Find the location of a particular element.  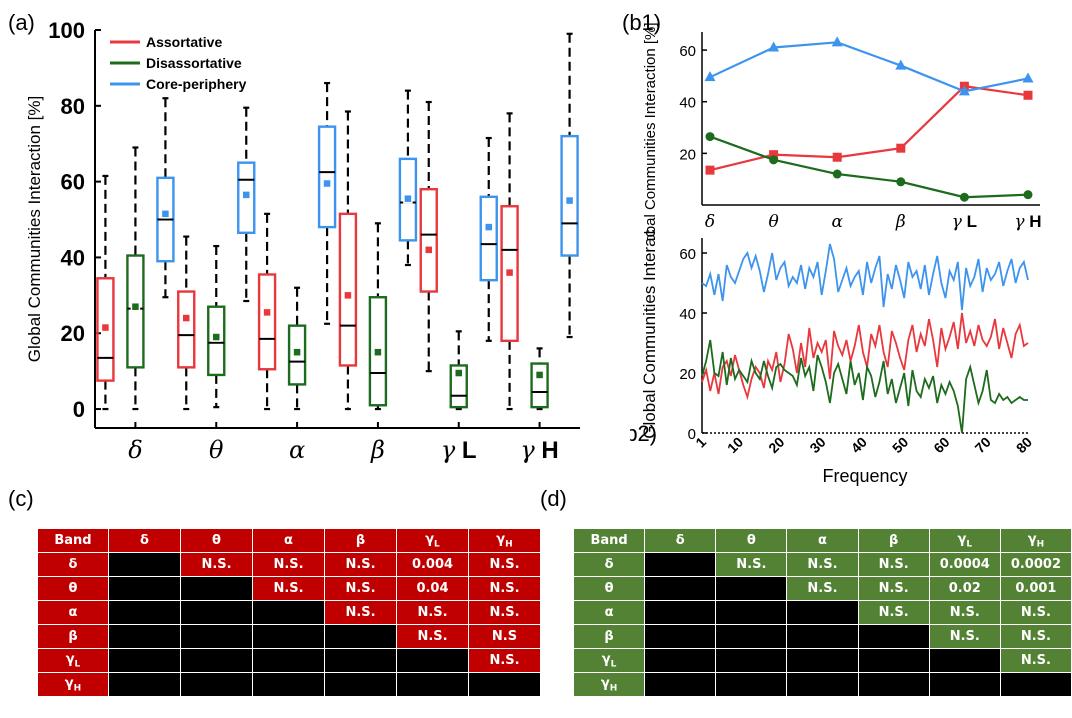

x-axis-label: Frequency is located at coordinates (864, 476).